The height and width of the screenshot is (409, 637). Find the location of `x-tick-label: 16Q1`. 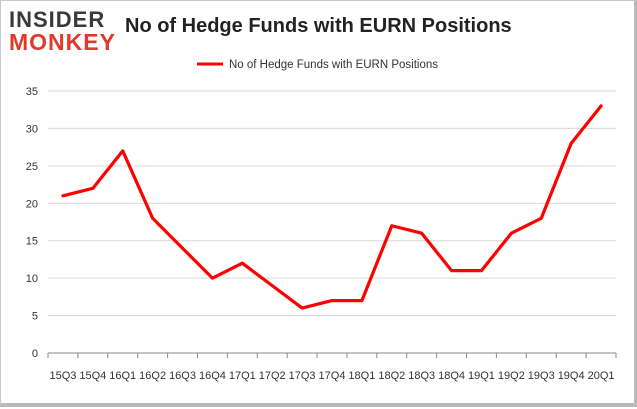

x-tick-label: 16Q1 is located at coordinates (122, 376).